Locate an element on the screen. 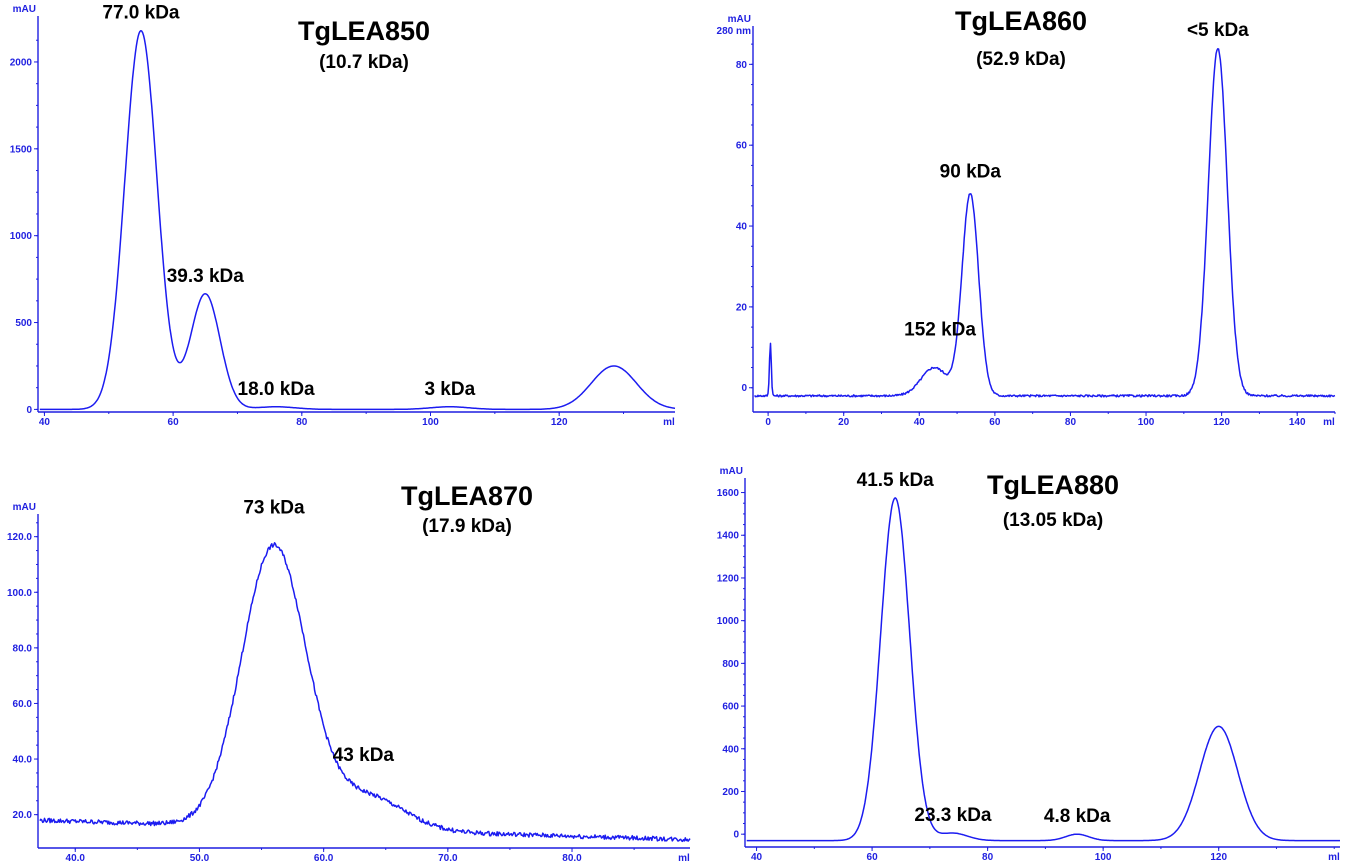  peak-label: 43 kDa is located at coordinates (364, 755).